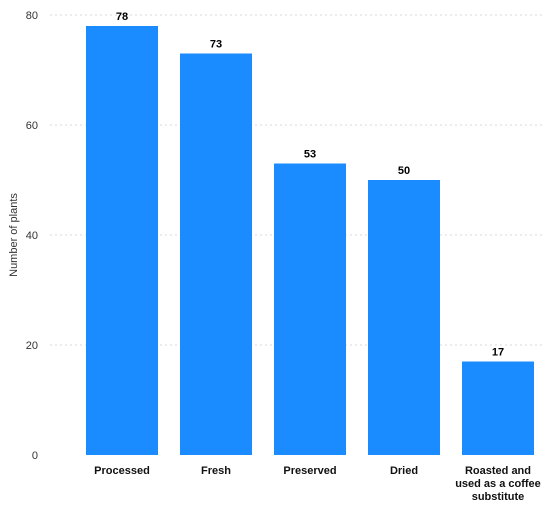 This screenshot has height=513, width=550. I want to click on x-tick-label-line: Preserved, so click(309, 471).